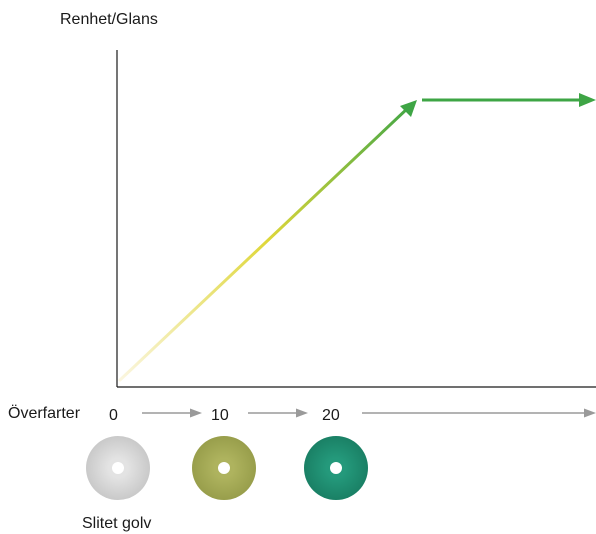 The image size is (596, 534). I want to click on x-axis-label: Överfarter, so click(44, 413).